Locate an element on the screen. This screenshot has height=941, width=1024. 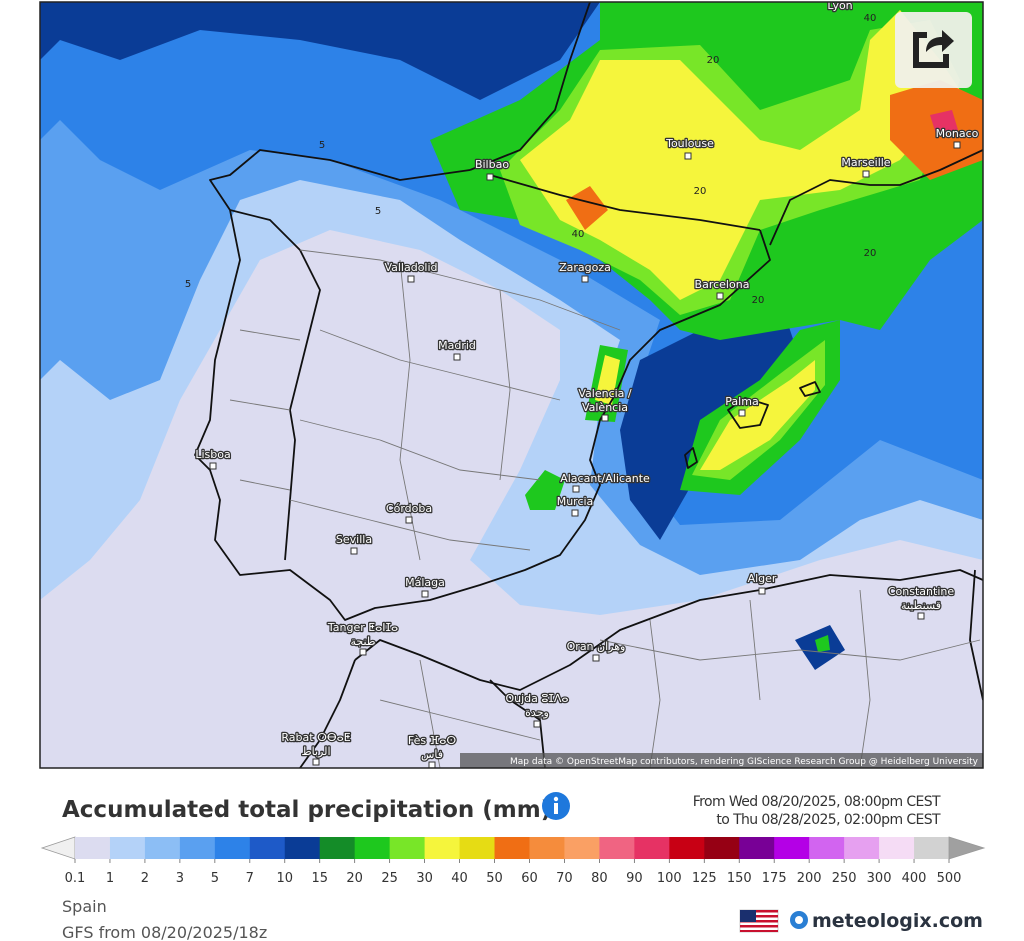
city-label: València is located at coordinates (605, 407).